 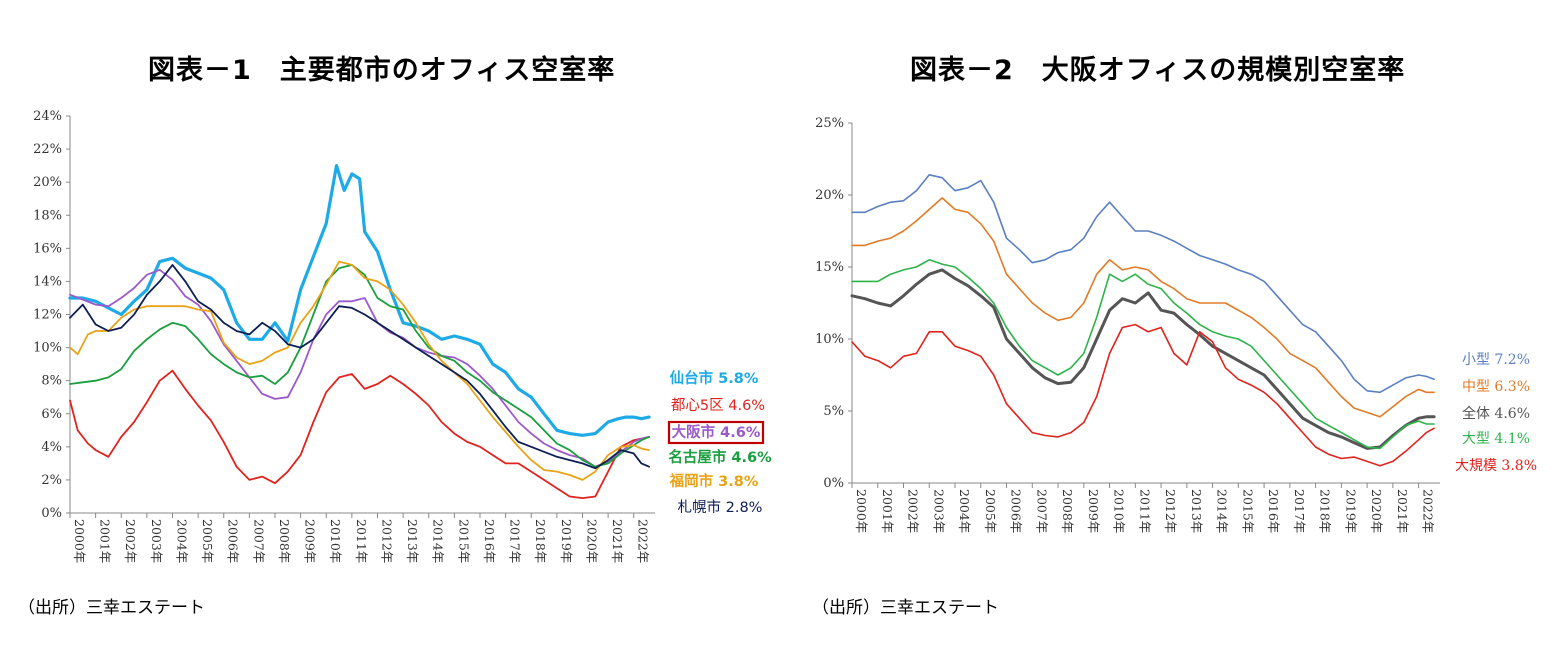 I want to click on chart2-x-tick-label: 2009年, so click(x=1093, y=511).